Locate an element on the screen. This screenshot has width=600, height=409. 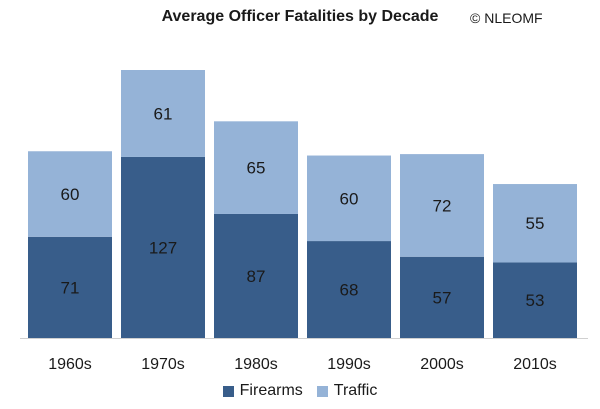
data-label-traffic-1960s: 60 is located at coordinates (70, 194).